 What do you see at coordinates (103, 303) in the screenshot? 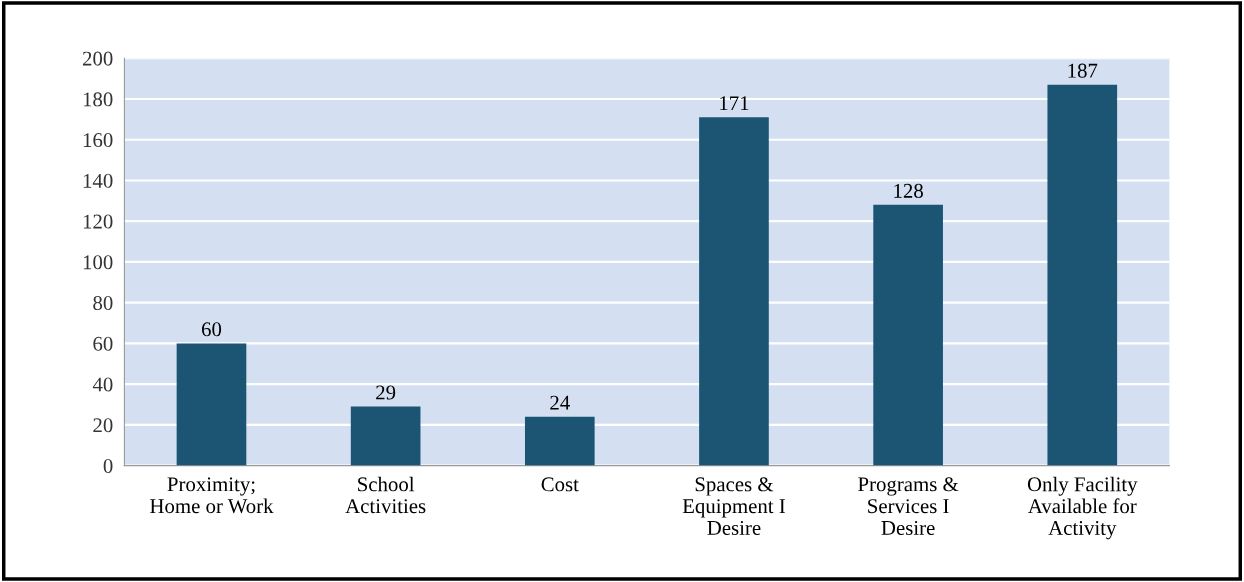
I see `y-tick-label: 80` at bounding box center [103, 303].